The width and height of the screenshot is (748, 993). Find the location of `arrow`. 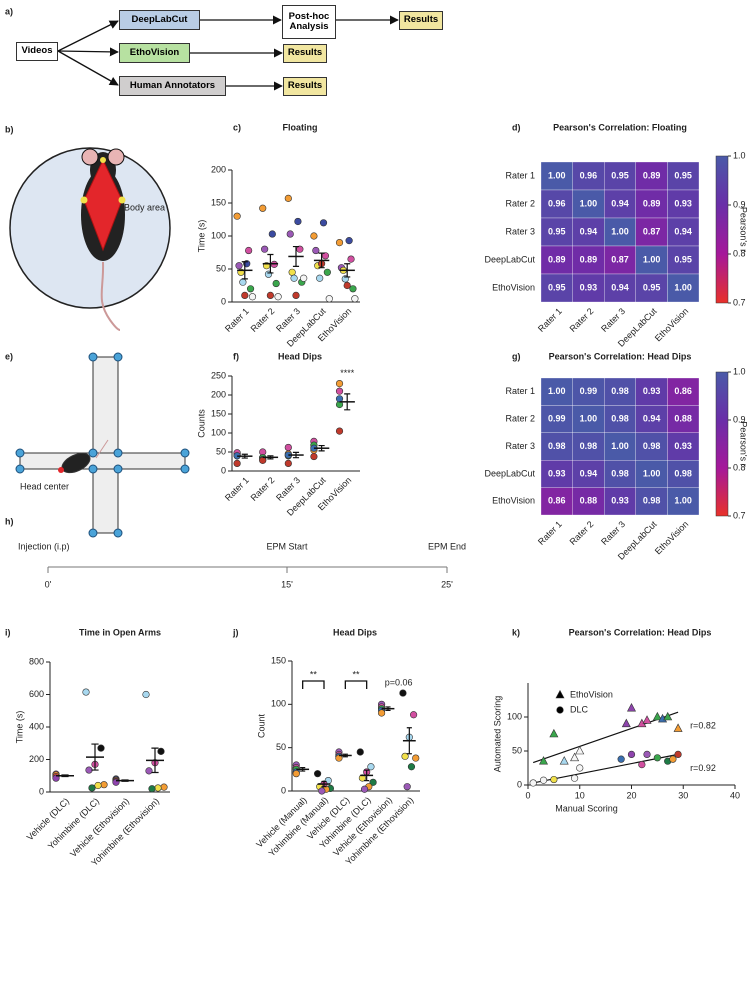

arrow is located at coordinates (88, 52).